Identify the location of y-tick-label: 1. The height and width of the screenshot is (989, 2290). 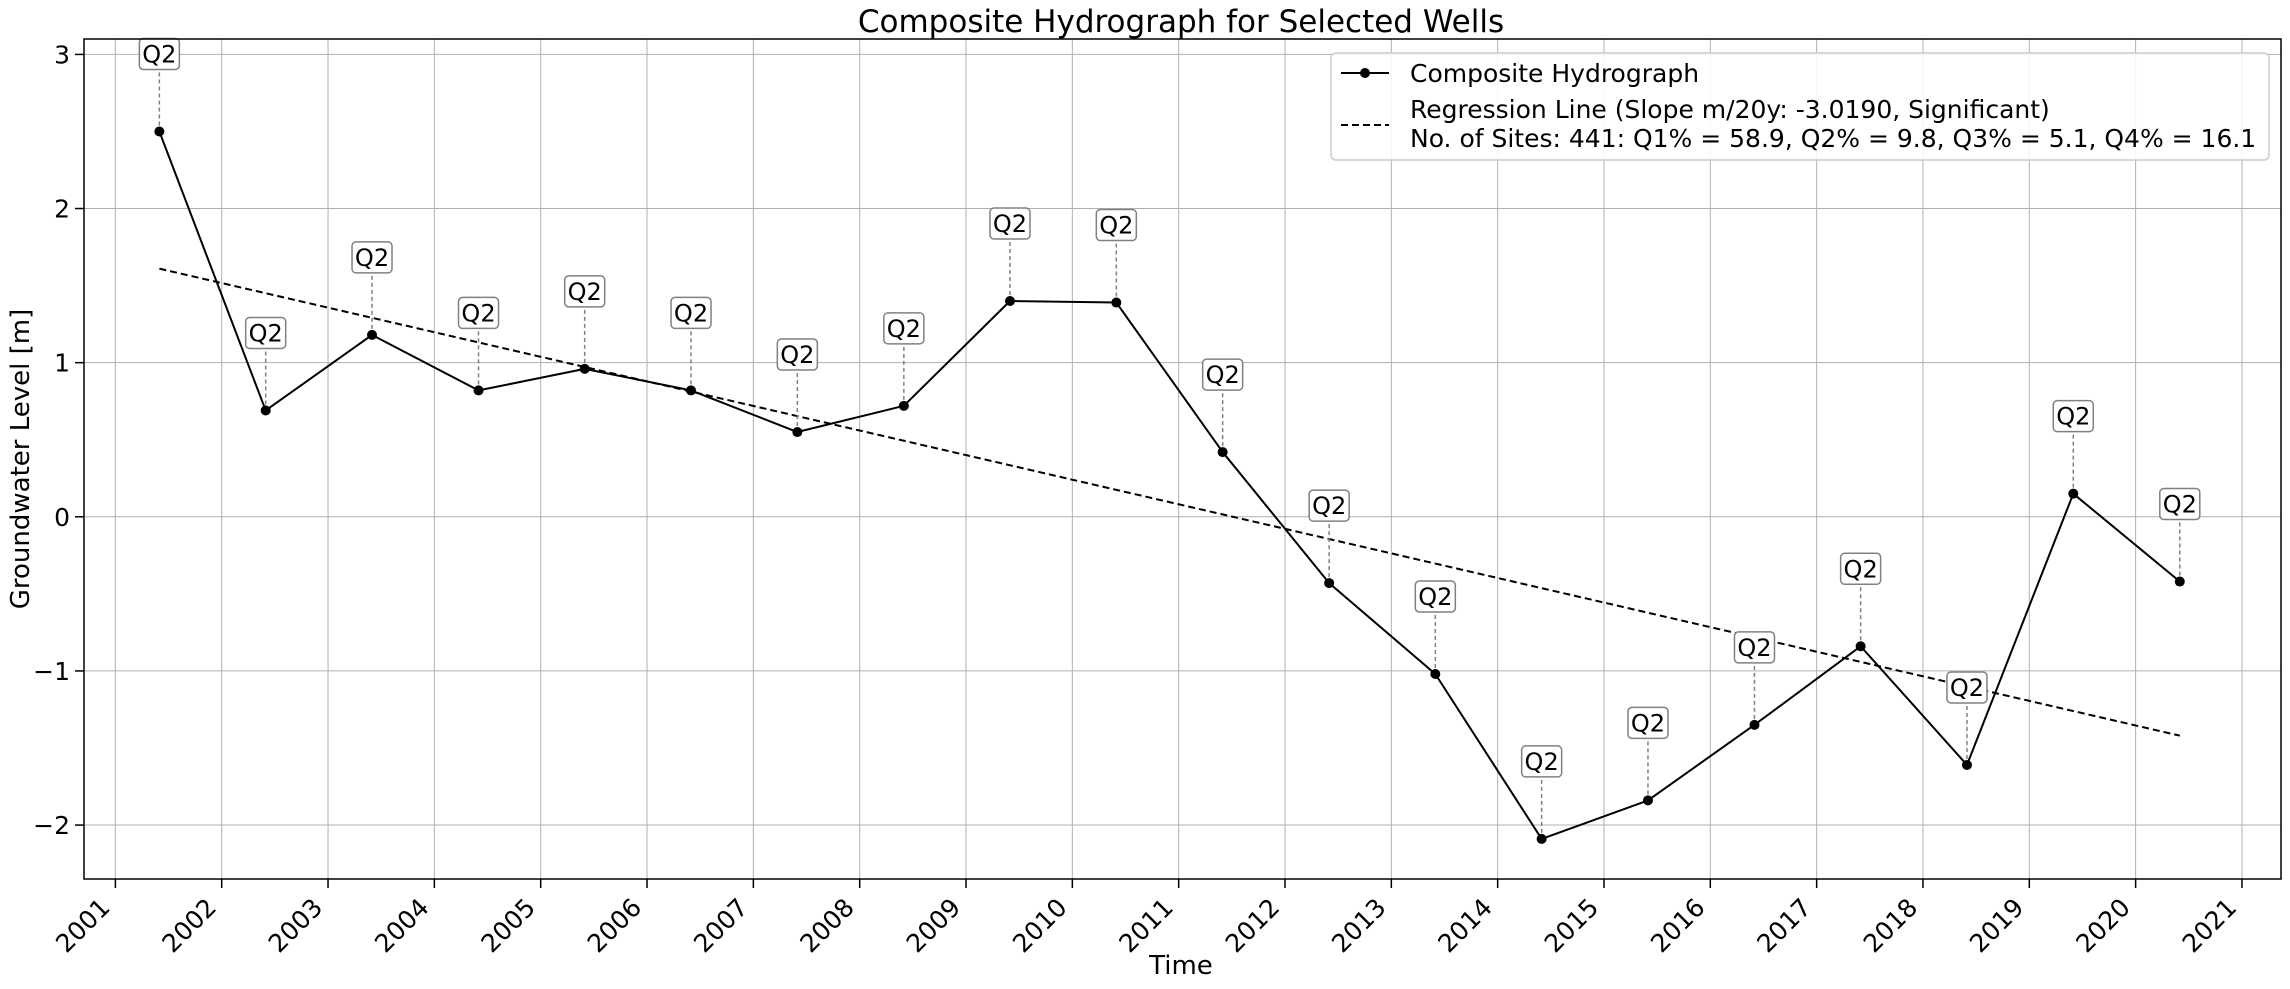
(62, 363).